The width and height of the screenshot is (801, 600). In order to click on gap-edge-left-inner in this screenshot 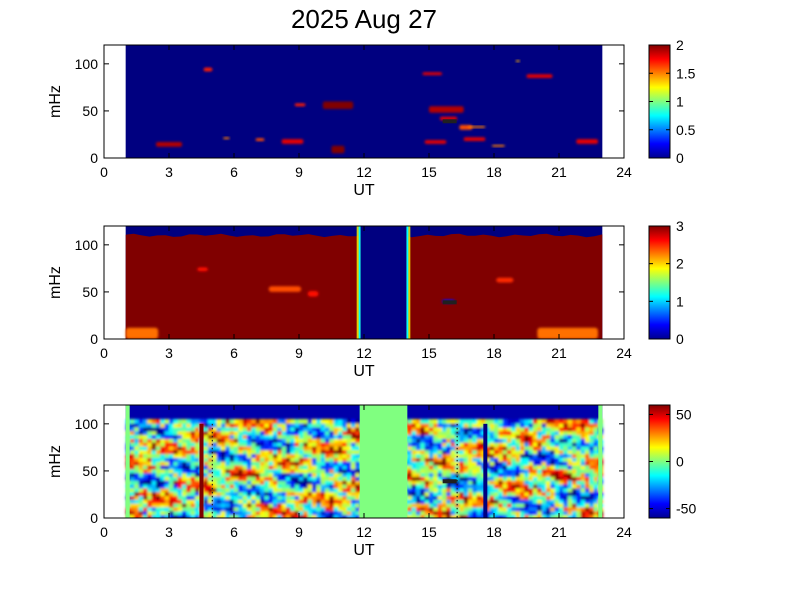, I will do `click(359, 282)`.